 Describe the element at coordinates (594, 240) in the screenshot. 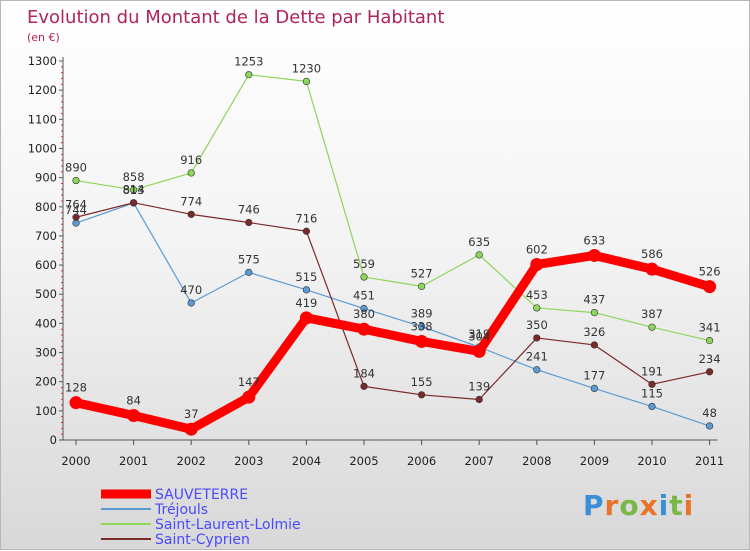

I see `data-label: 633` at that location.